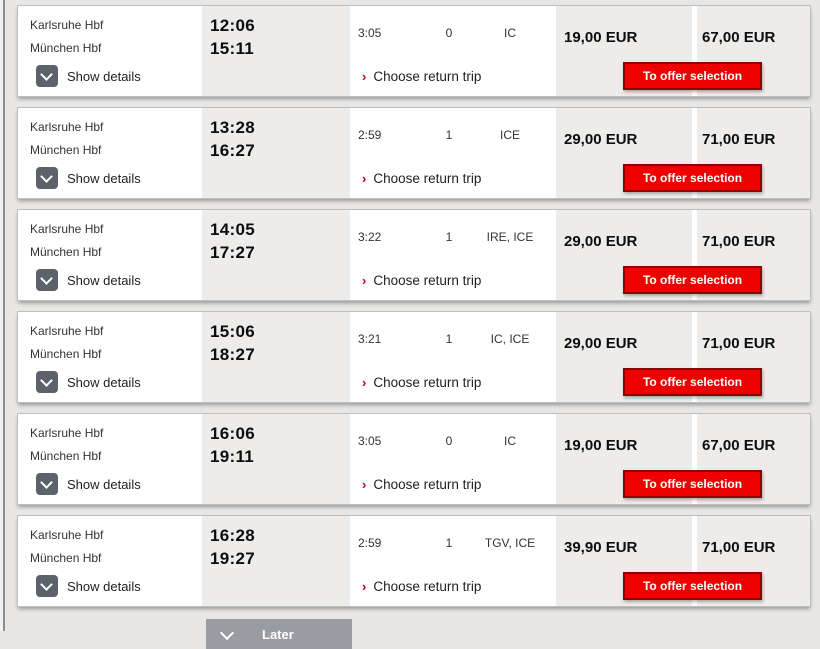  I want to click on price-savings: 19,00 EUR, so click(601, 37).